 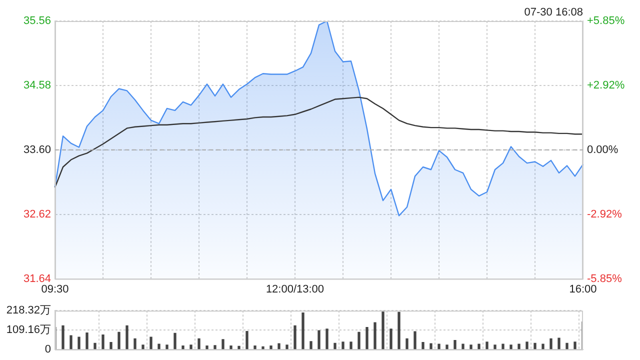 What do you see at coordinates (604, 214) in the screenshot?
I see `y2-tick-label: -2.92%` at bounding box center [604, 214].